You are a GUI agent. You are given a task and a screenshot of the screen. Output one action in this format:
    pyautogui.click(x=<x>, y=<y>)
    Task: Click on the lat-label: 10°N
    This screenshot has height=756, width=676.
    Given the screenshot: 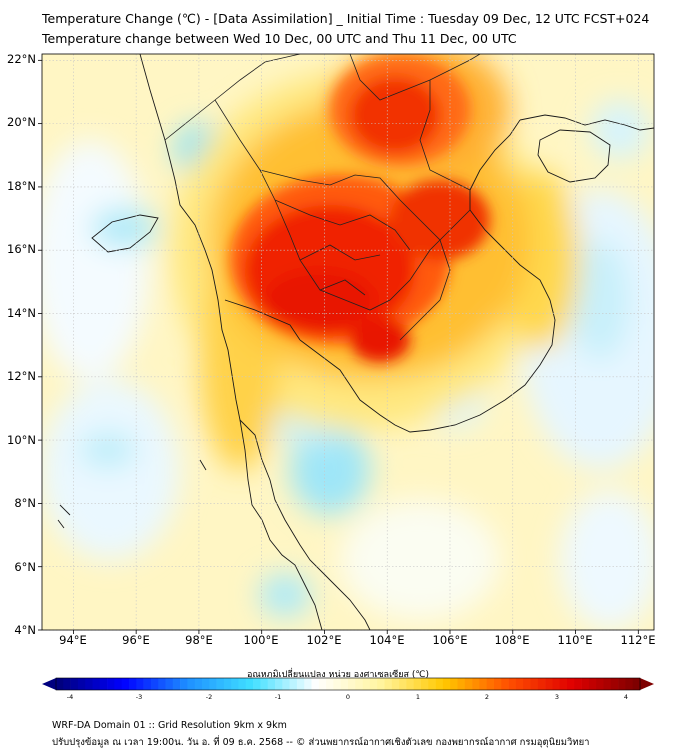 What is the action you would take?
    pyautogui.click(x=21, y=440)
    